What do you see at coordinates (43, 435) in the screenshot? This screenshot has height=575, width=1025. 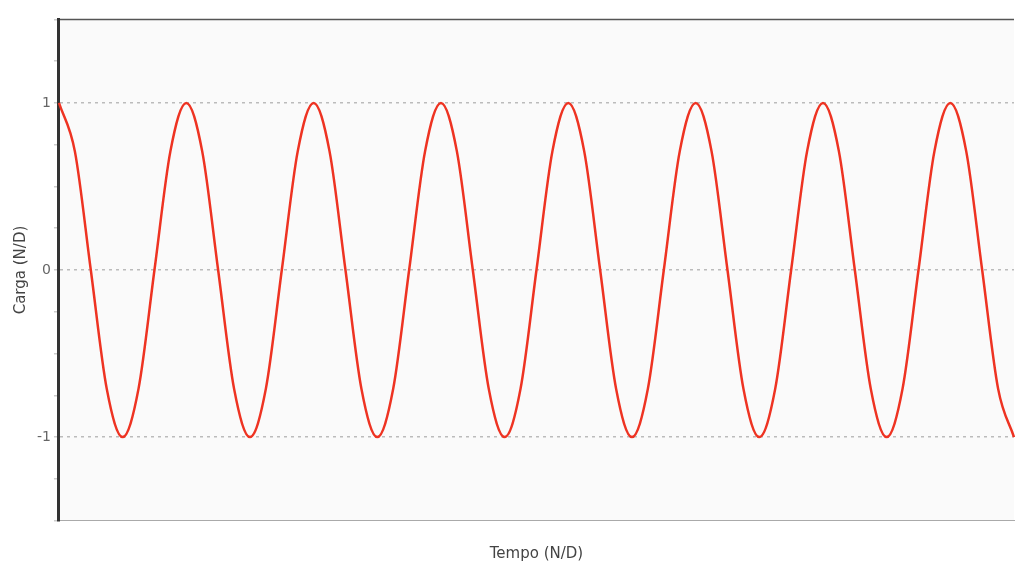 I see `y-tick-label: -1` at bounding box center [43, 435].